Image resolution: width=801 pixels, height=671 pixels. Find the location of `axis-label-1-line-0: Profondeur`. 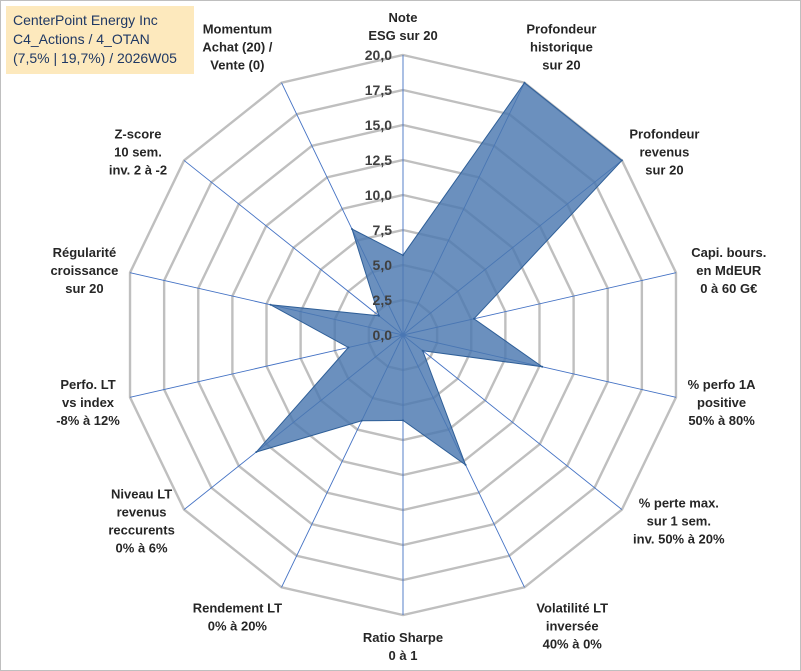

axis-label-1-line-0: Profondeur is located at coordinates (561, 28).